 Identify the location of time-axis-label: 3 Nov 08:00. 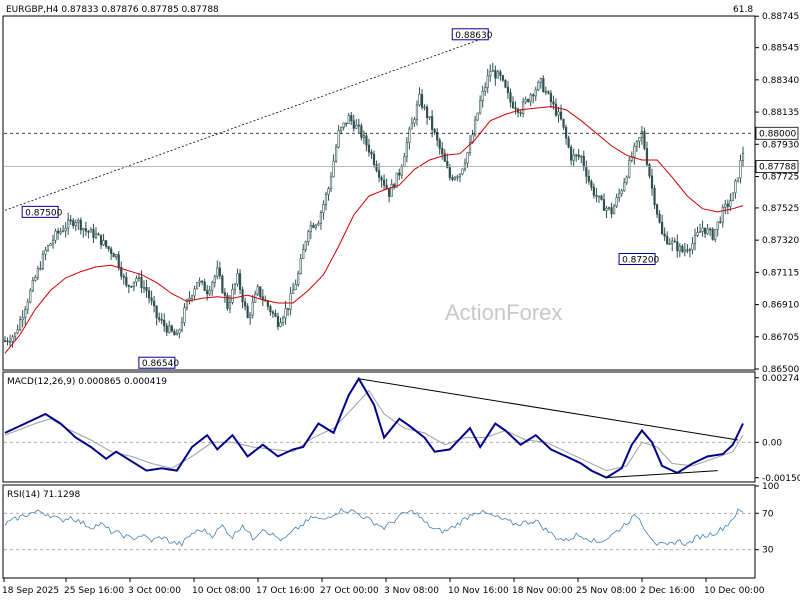
(411, 591).